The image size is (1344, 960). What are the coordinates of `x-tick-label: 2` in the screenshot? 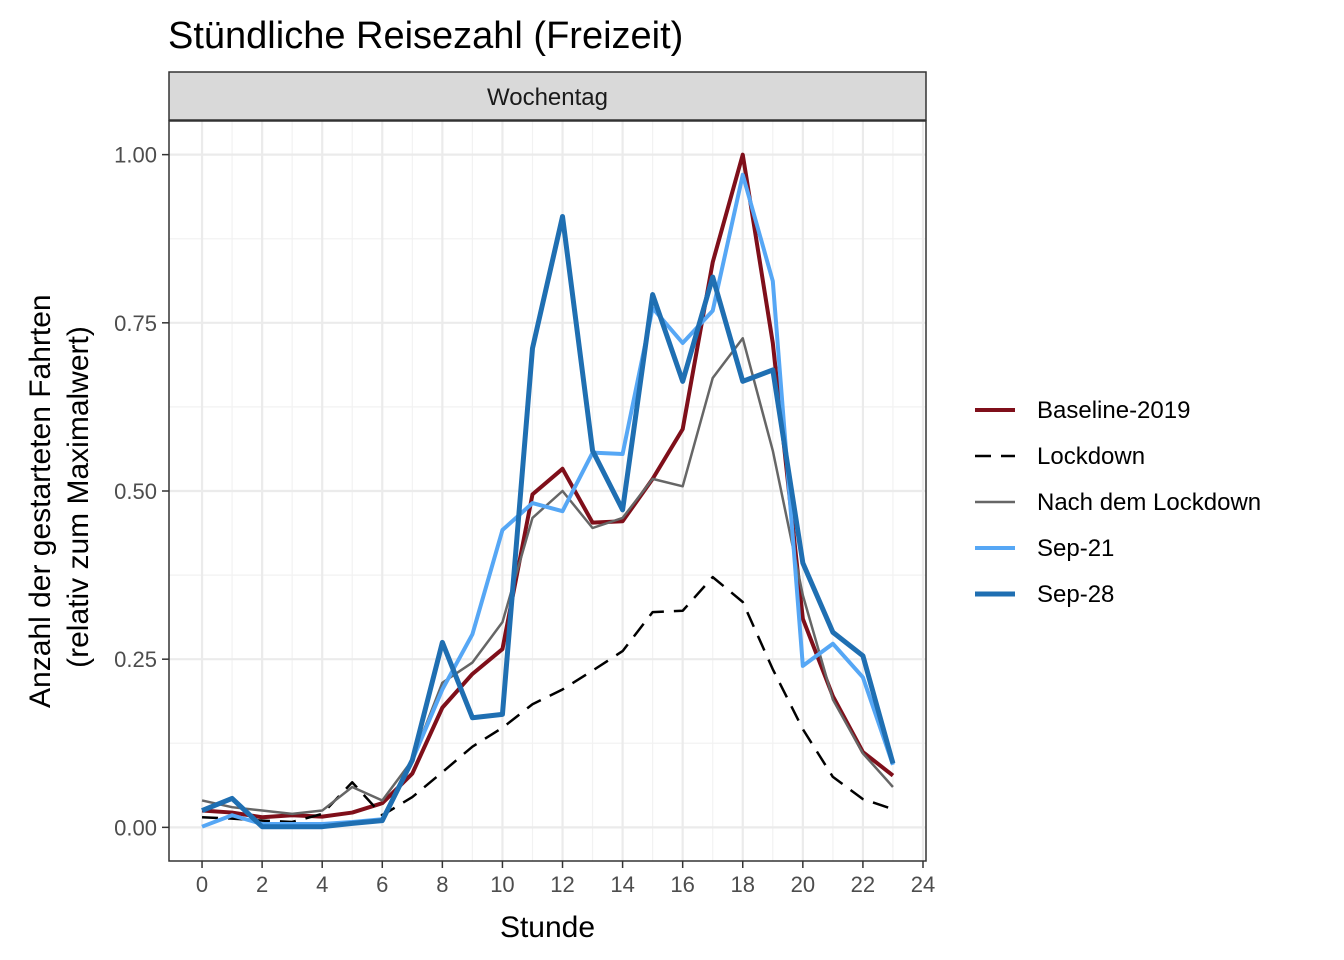 It's located at (262, 884).